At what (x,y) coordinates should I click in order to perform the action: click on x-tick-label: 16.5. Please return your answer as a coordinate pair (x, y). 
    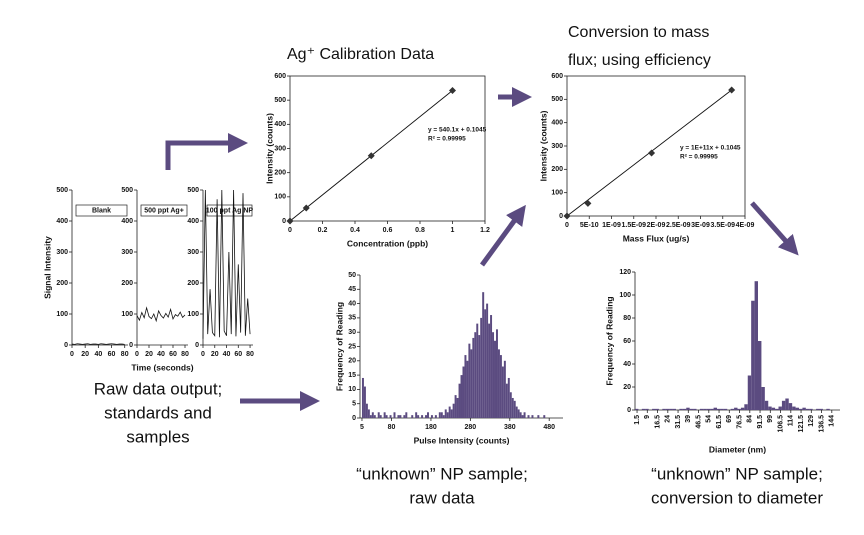
    Looking at the image, I should click on (657, 422).